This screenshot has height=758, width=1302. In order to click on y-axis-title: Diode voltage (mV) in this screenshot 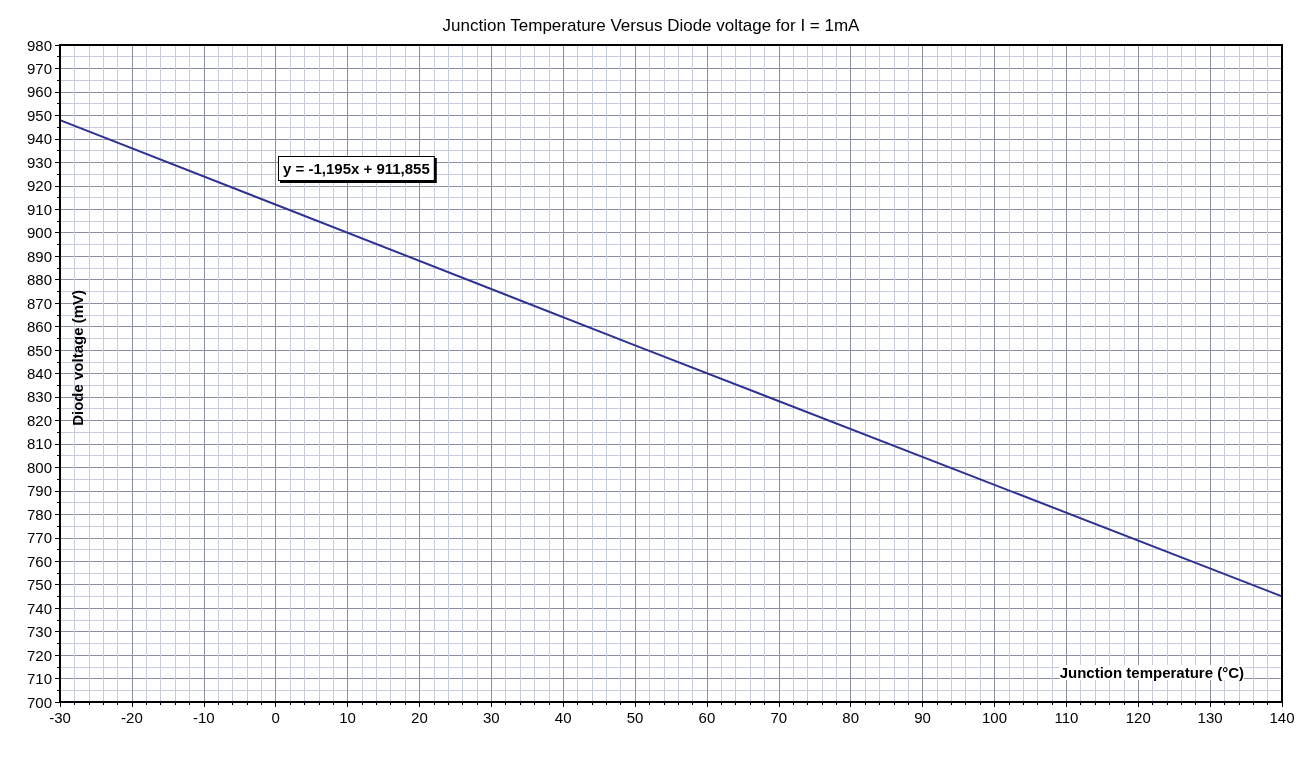, I will do `click(77, 357)`.